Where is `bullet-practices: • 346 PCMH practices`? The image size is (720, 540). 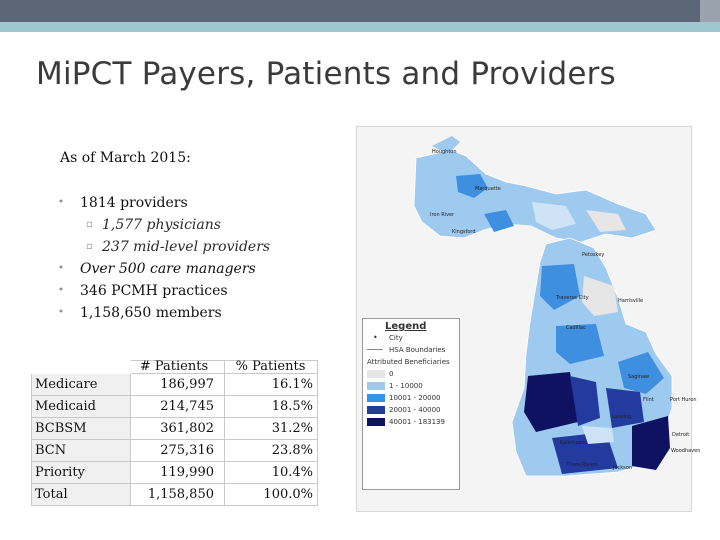 bullet-practices: • 346 PCMH practices is located at coordinates (143, 291).